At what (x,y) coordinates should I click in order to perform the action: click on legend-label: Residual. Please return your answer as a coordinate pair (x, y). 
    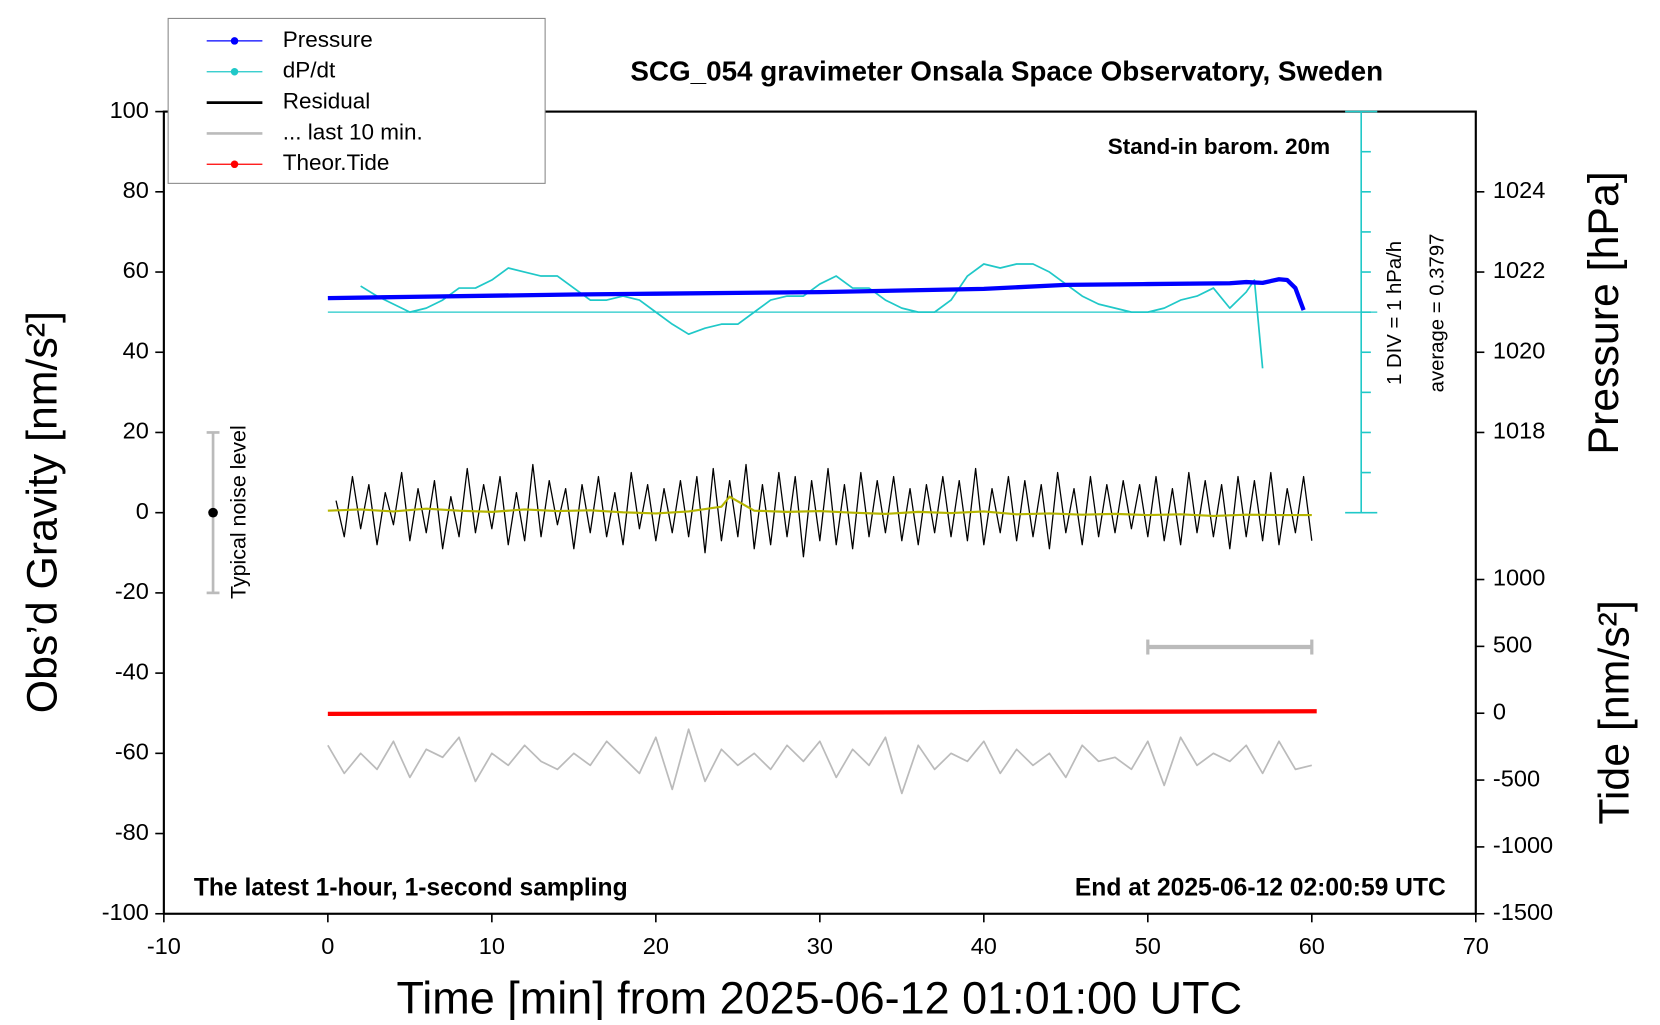
    Looking at the image, I should click on (327, 101).